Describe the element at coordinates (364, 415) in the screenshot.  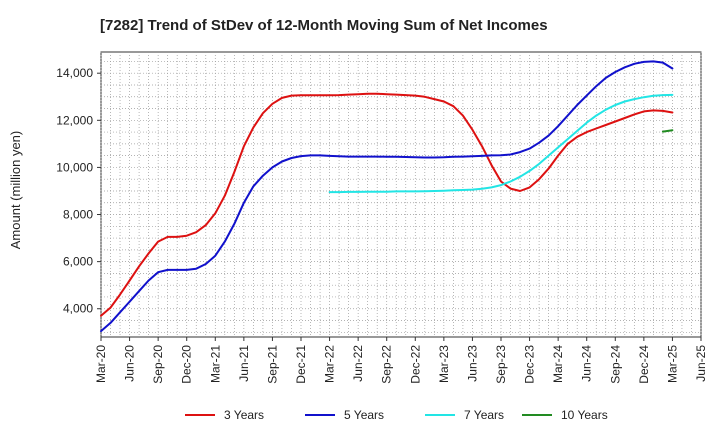
I see `legend-label: 5 Years` at that location.